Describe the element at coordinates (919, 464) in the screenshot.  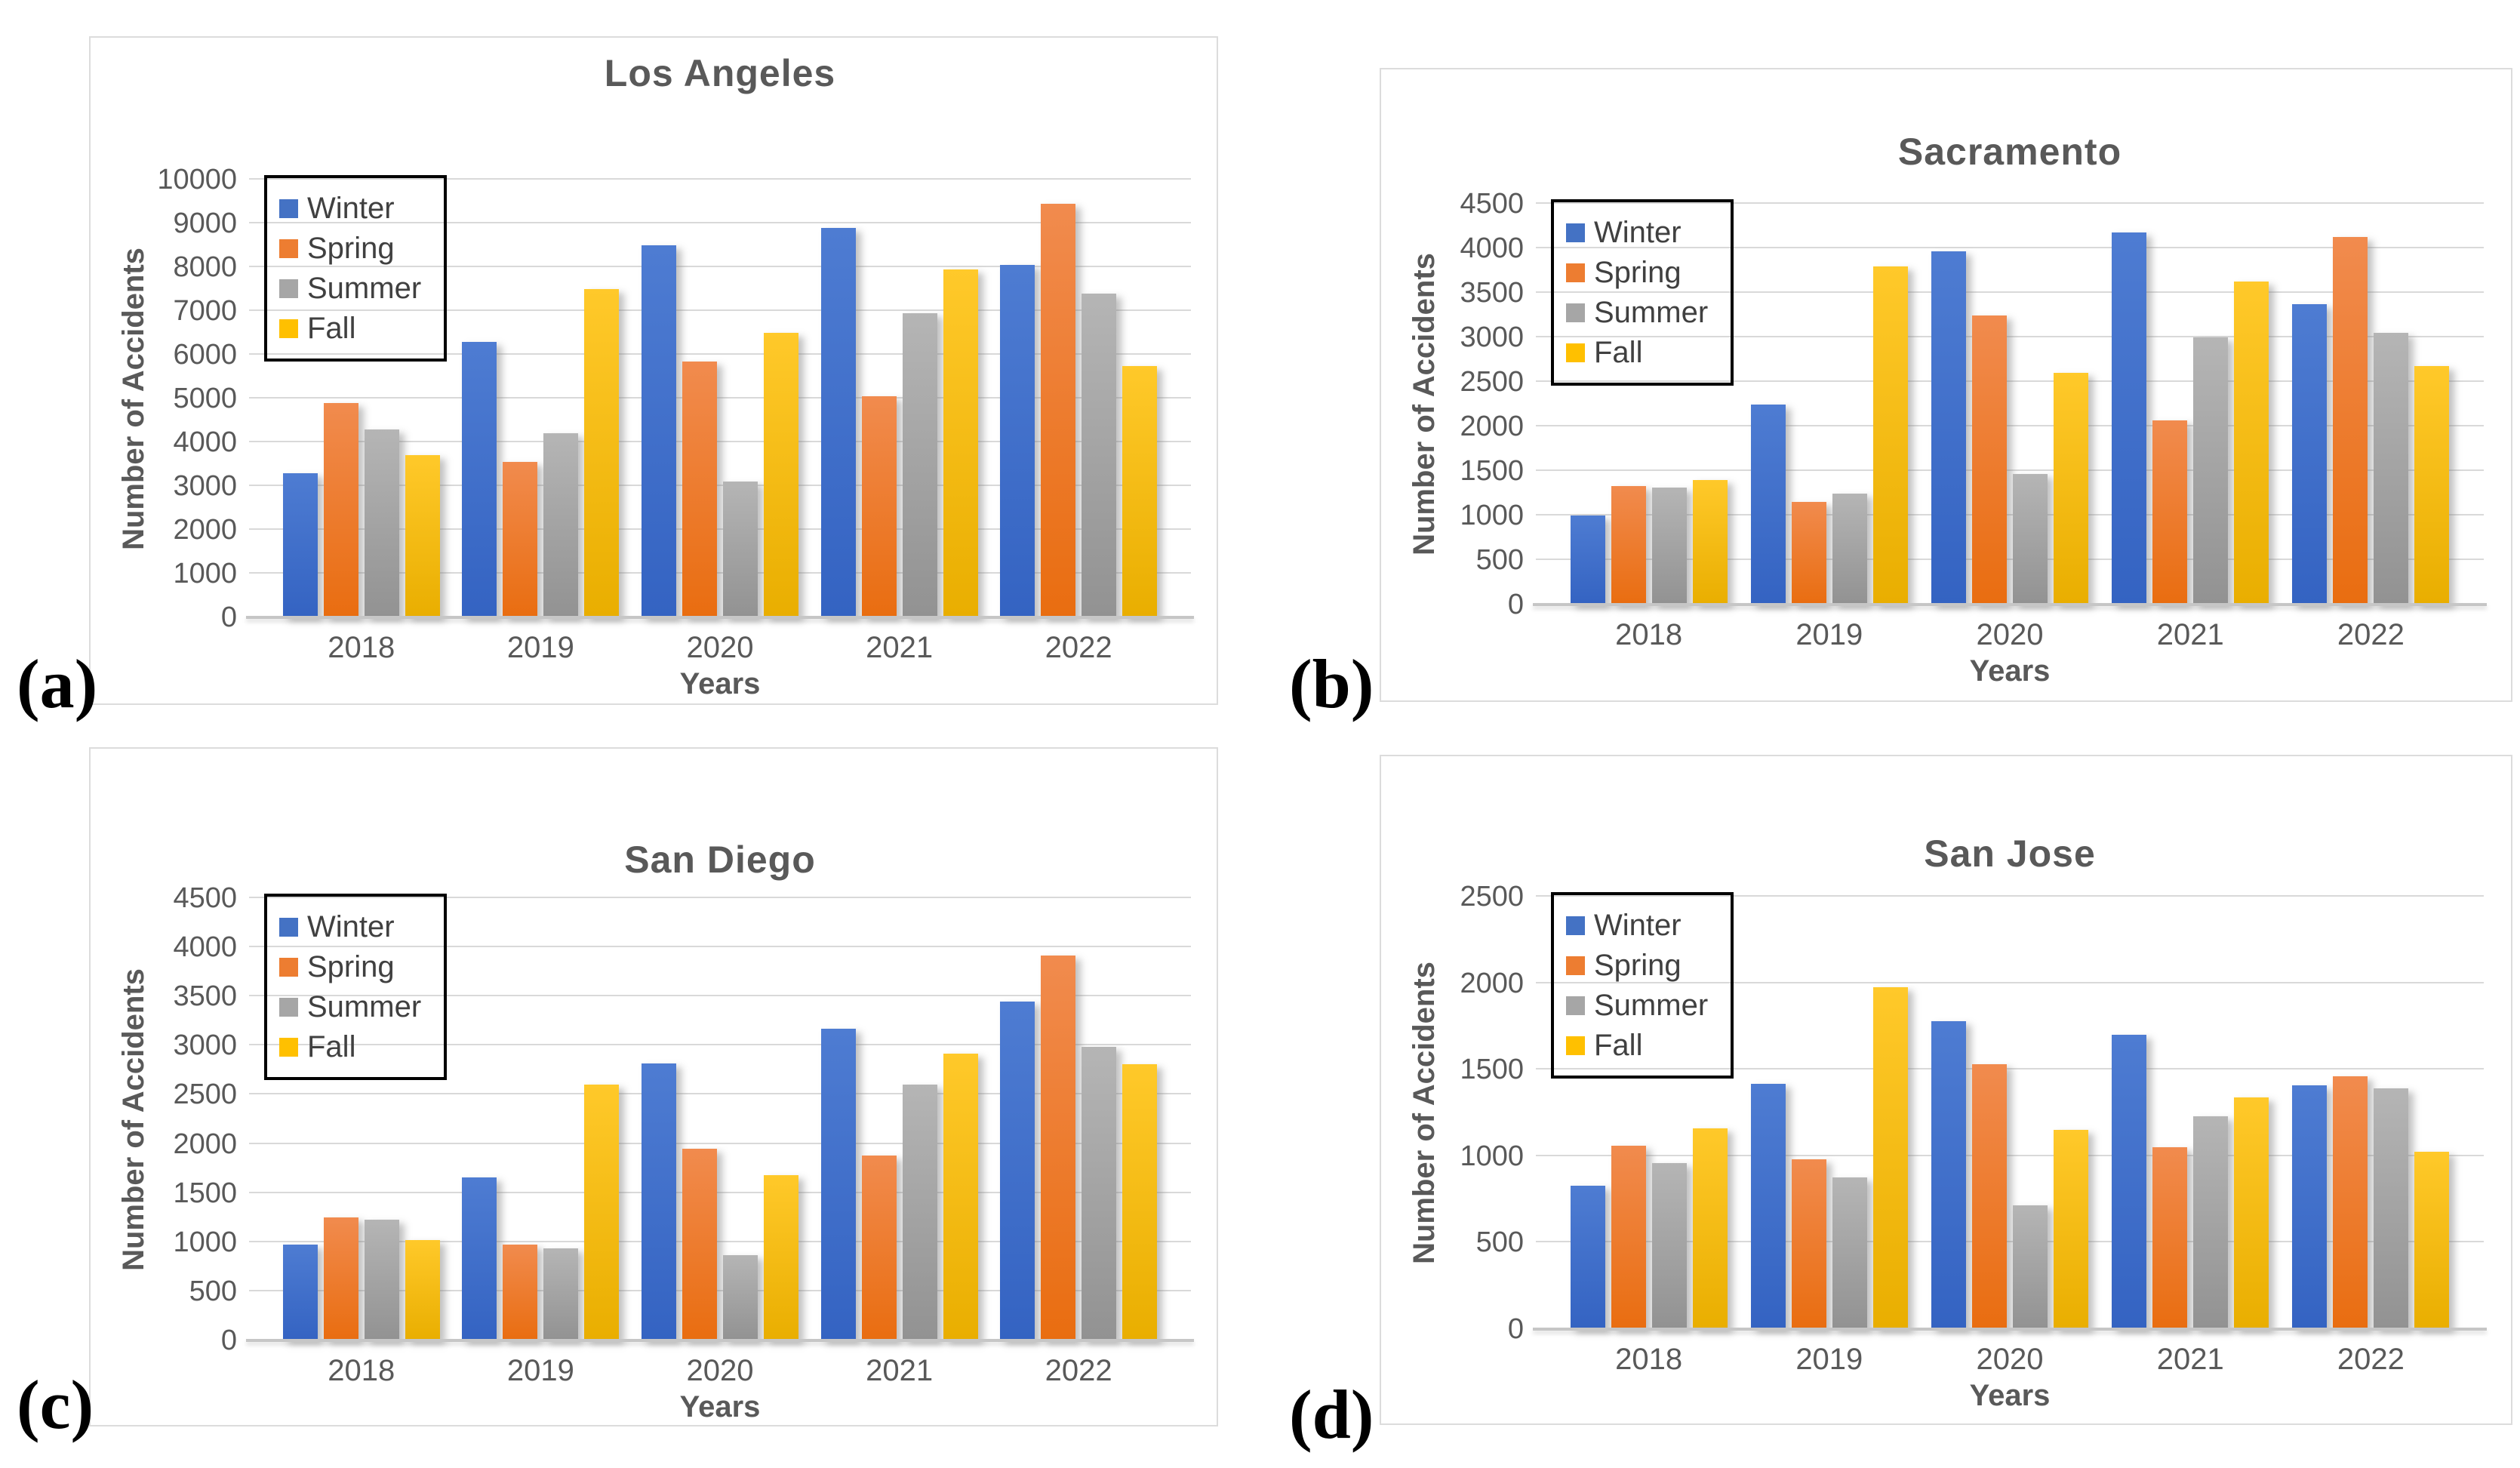
I see `bar-summer-2021` at that location.